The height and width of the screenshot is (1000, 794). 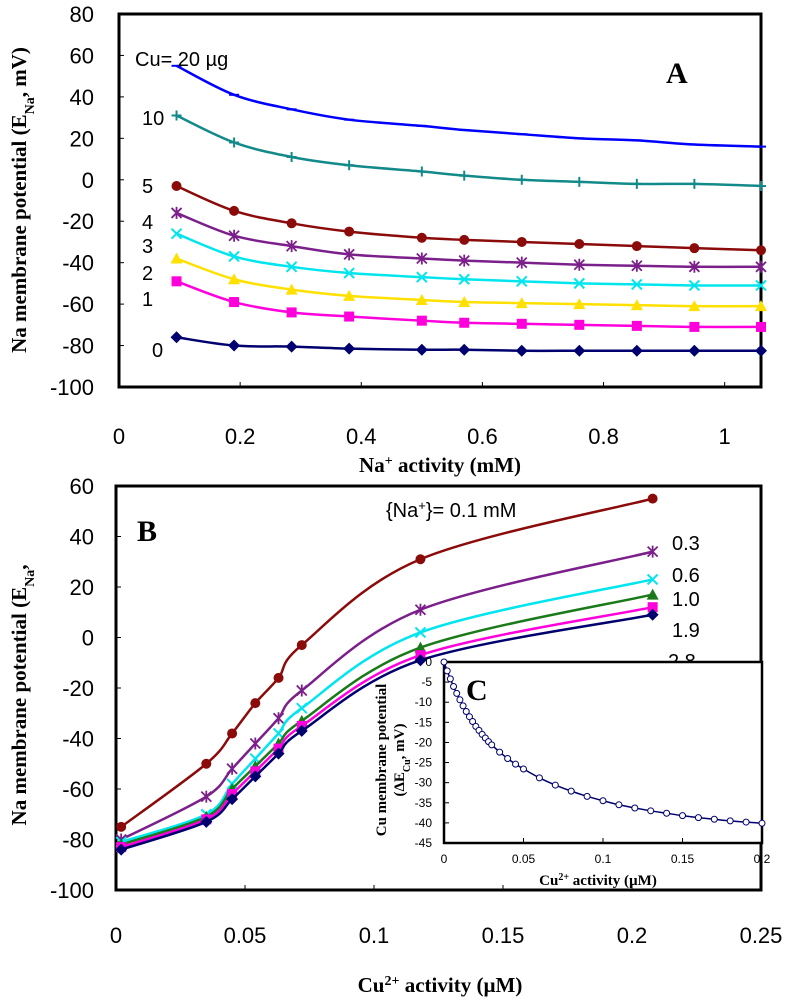 I want to click on y-tick-label: 40, so click(x=82, y=97).